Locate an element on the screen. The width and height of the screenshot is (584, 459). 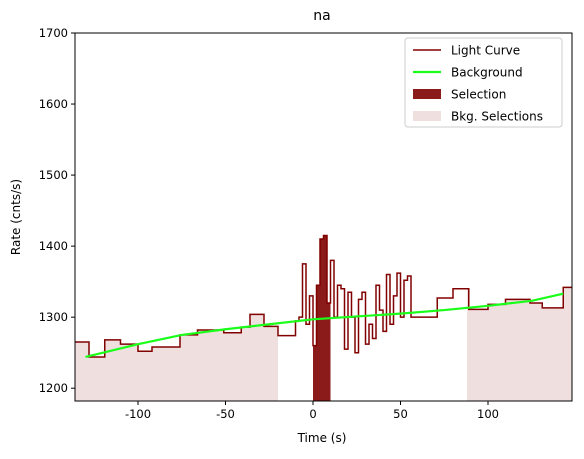
y-tick-label: 1400 is located at coordinates (53, 246).